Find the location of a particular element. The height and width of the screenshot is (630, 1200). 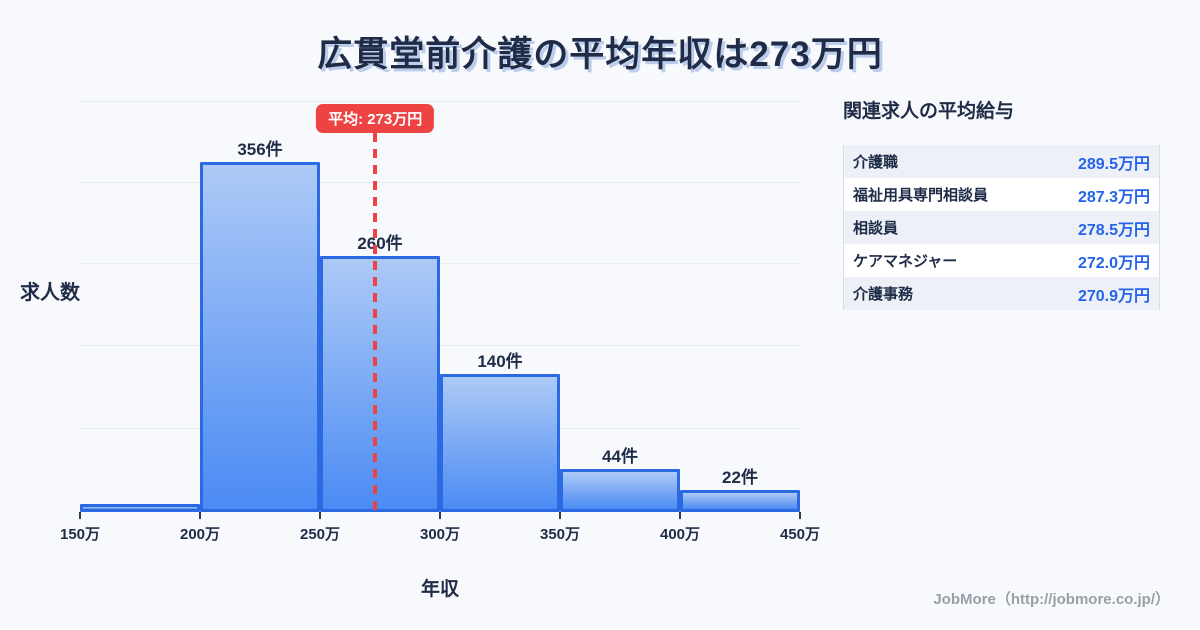

related-job-row: ケアマネジャー 272.0万円 is located at coordinates (1001, 260).